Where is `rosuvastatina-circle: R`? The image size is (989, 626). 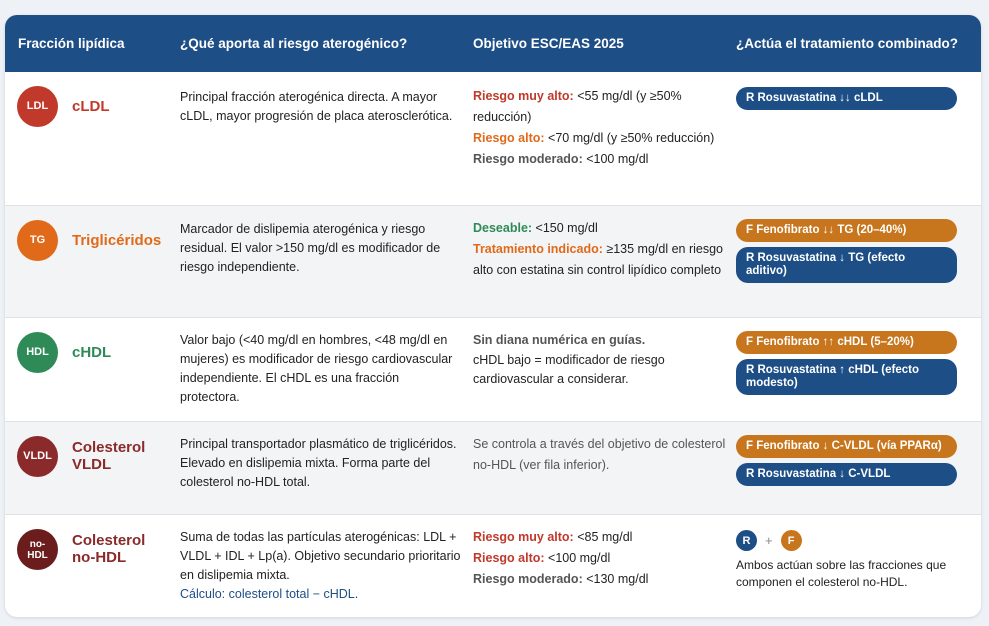 rosuvastatina-circle: R is located at coordinates (746, 540).